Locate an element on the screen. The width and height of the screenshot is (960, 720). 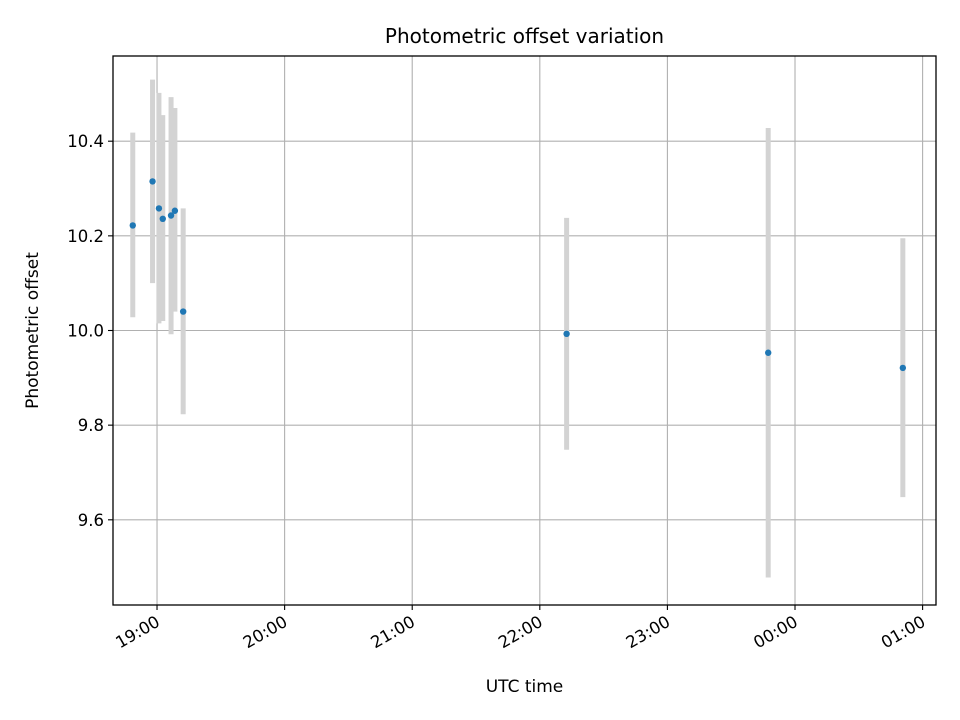
chart-title: Photometric offset variation is located at coordinates (524, 36).